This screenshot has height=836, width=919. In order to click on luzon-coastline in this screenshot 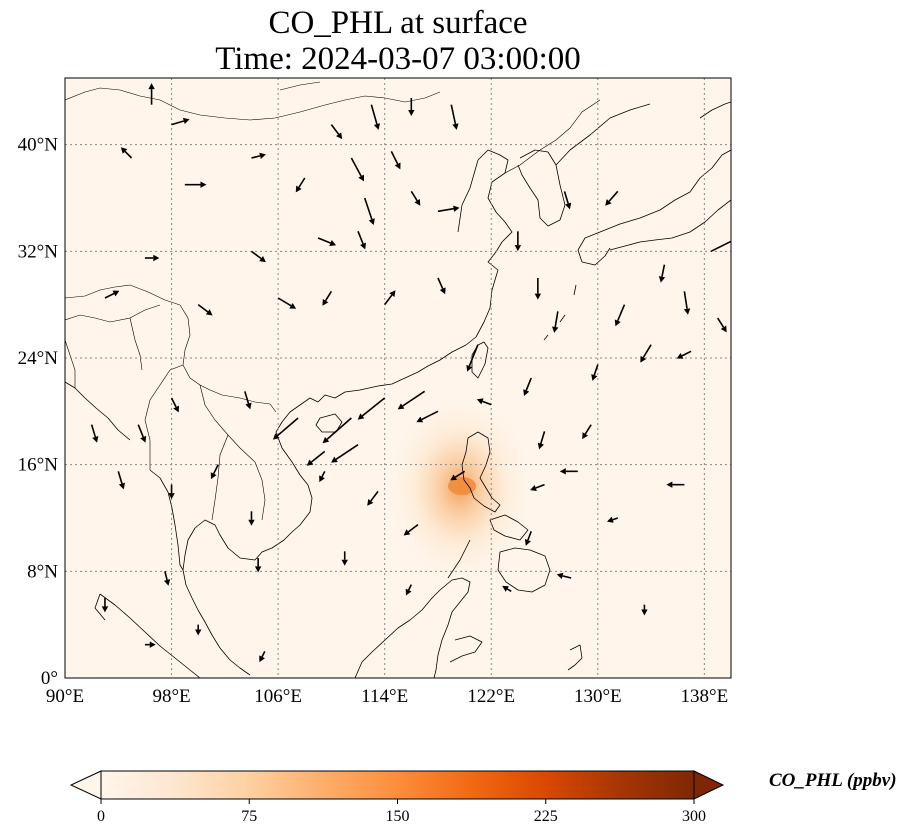, I will do `click(481, 472)`.